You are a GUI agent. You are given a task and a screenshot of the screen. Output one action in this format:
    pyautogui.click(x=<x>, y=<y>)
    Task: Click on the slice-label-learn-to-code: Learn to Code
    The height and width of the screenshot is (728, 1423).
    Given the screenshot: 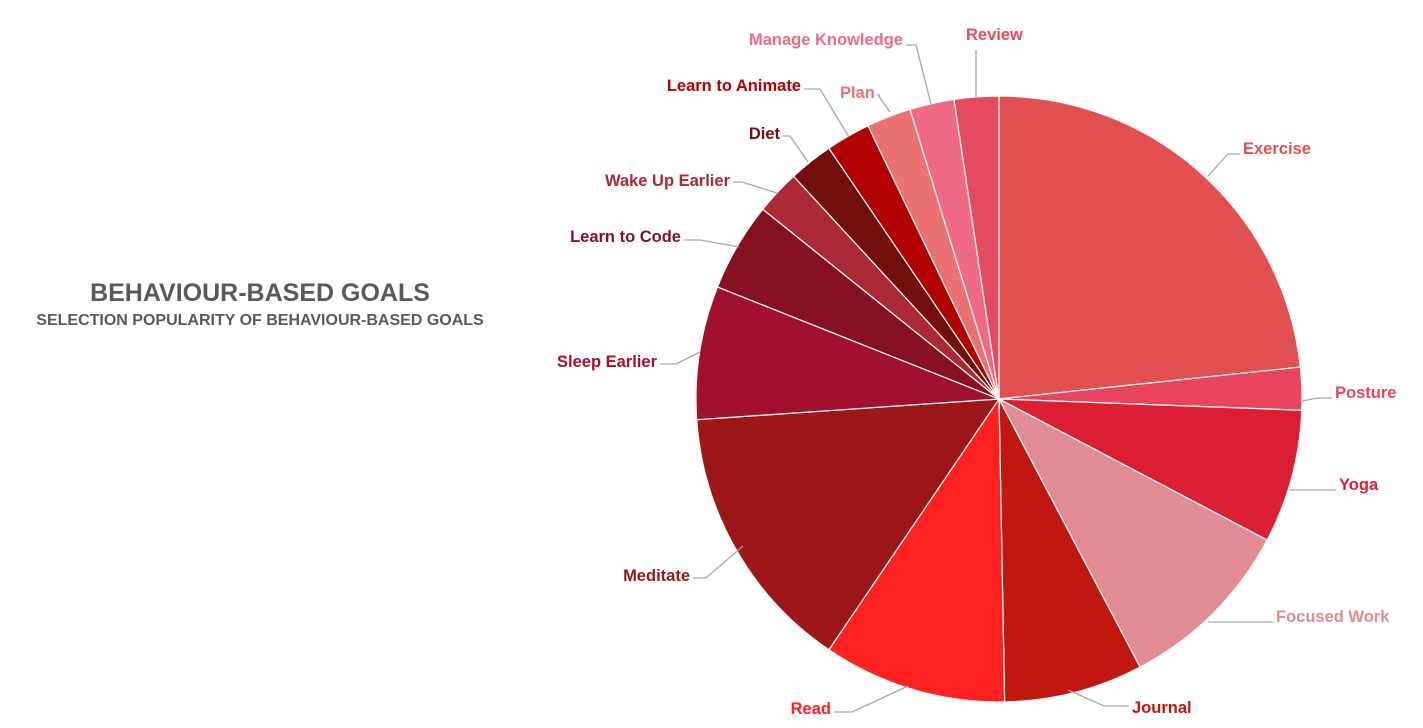 What is the action you would take?
    pyautogui.click(x=625, y=237)
    